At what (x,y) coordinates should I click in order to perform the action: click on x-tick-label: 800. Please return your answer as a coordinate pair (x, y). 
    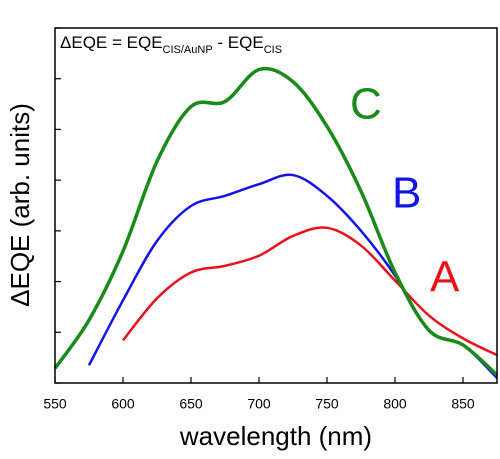
    Looking at the image, I should click on (395, 404).